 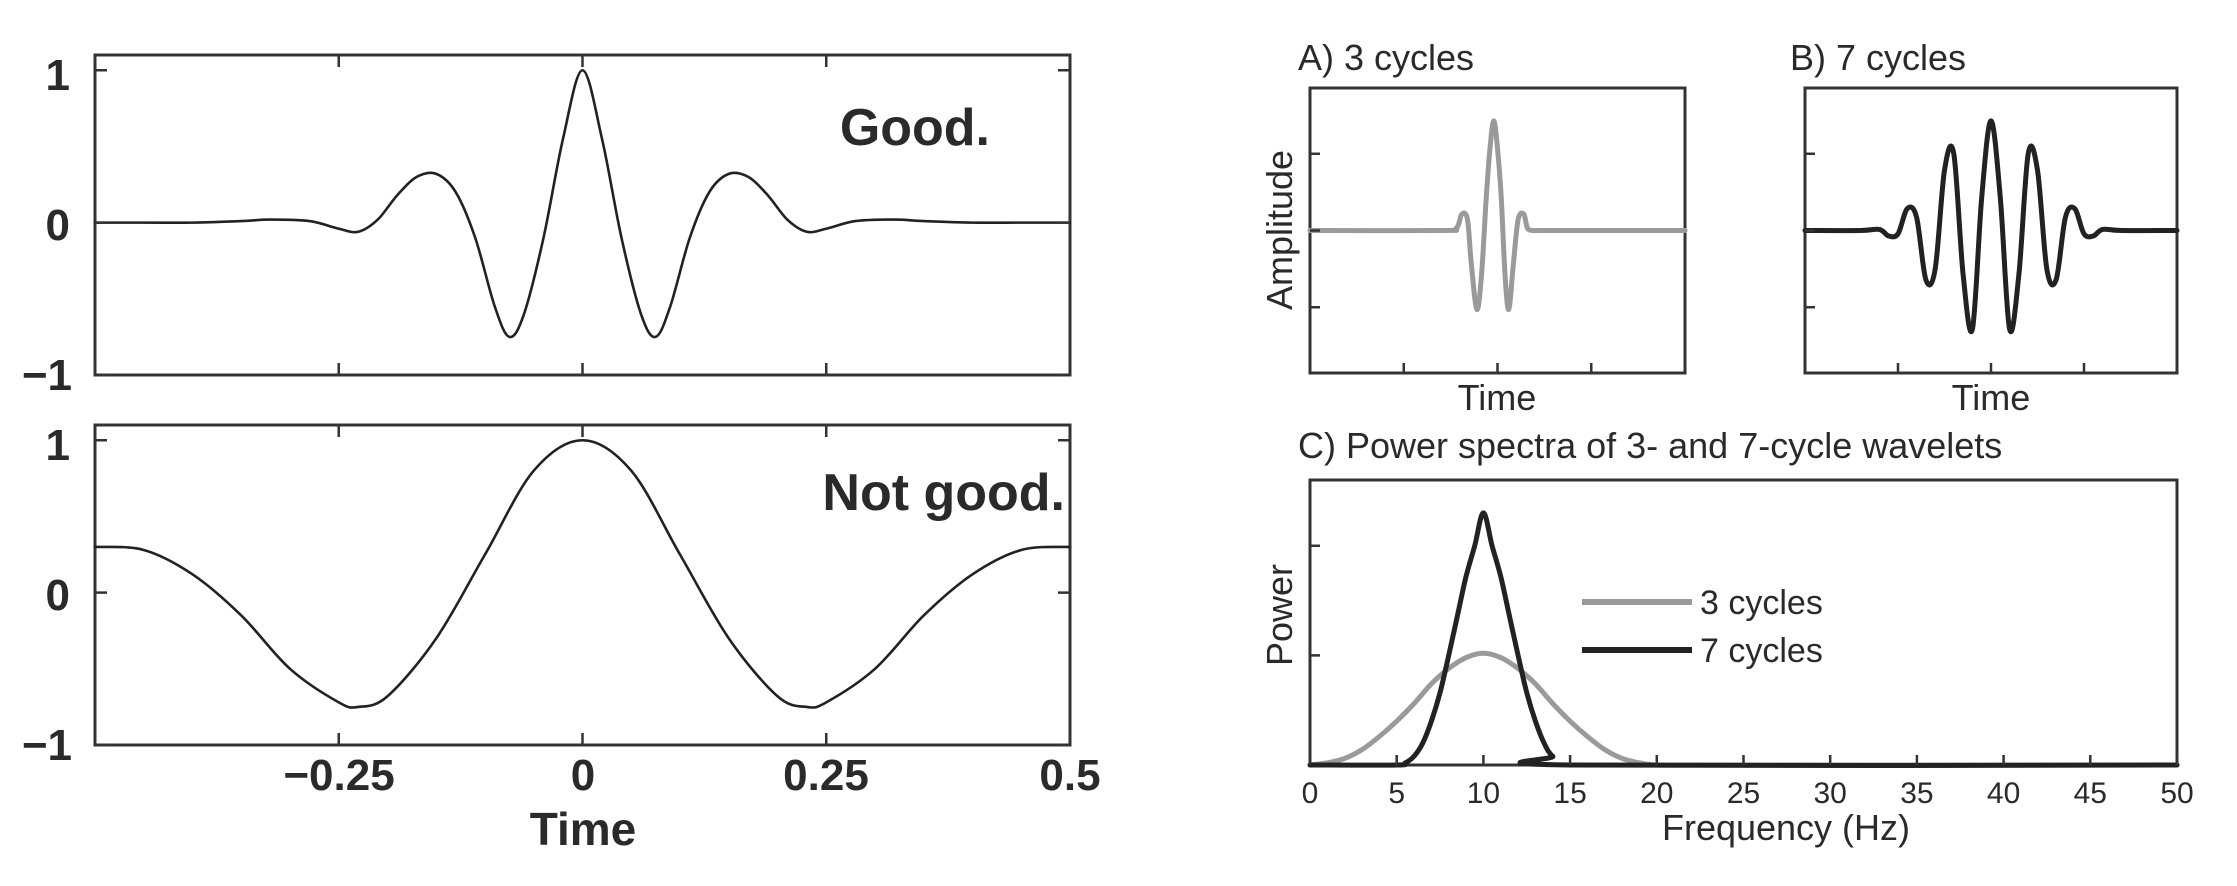 What do you see at coordinates (1279, 615) in the screenshot?
I see `panel-c-ylabel: Power` at bounding box center [1279, 615].